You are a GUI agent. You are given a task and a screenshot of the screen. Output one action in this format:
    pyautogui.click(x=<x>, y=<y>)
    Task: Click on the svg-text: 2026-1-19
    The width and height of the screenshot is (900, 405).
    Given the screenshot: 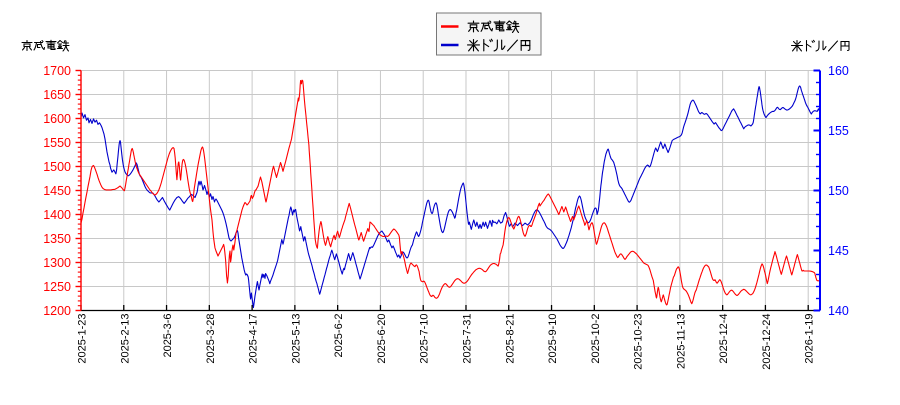 What is the action you would take?
    pyautogui.click(x=810, y=339)
    